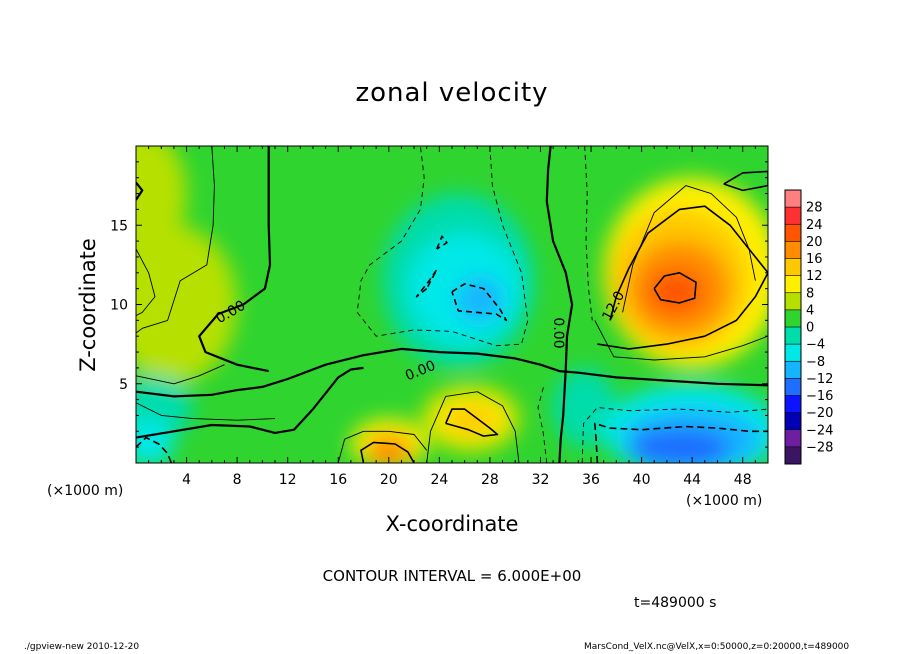 The width and height of the screenshot is (904, 654). Describe the element at coordinates (558, 332) in the screenshot. I see `contour-label-2: 0.00` at that location.